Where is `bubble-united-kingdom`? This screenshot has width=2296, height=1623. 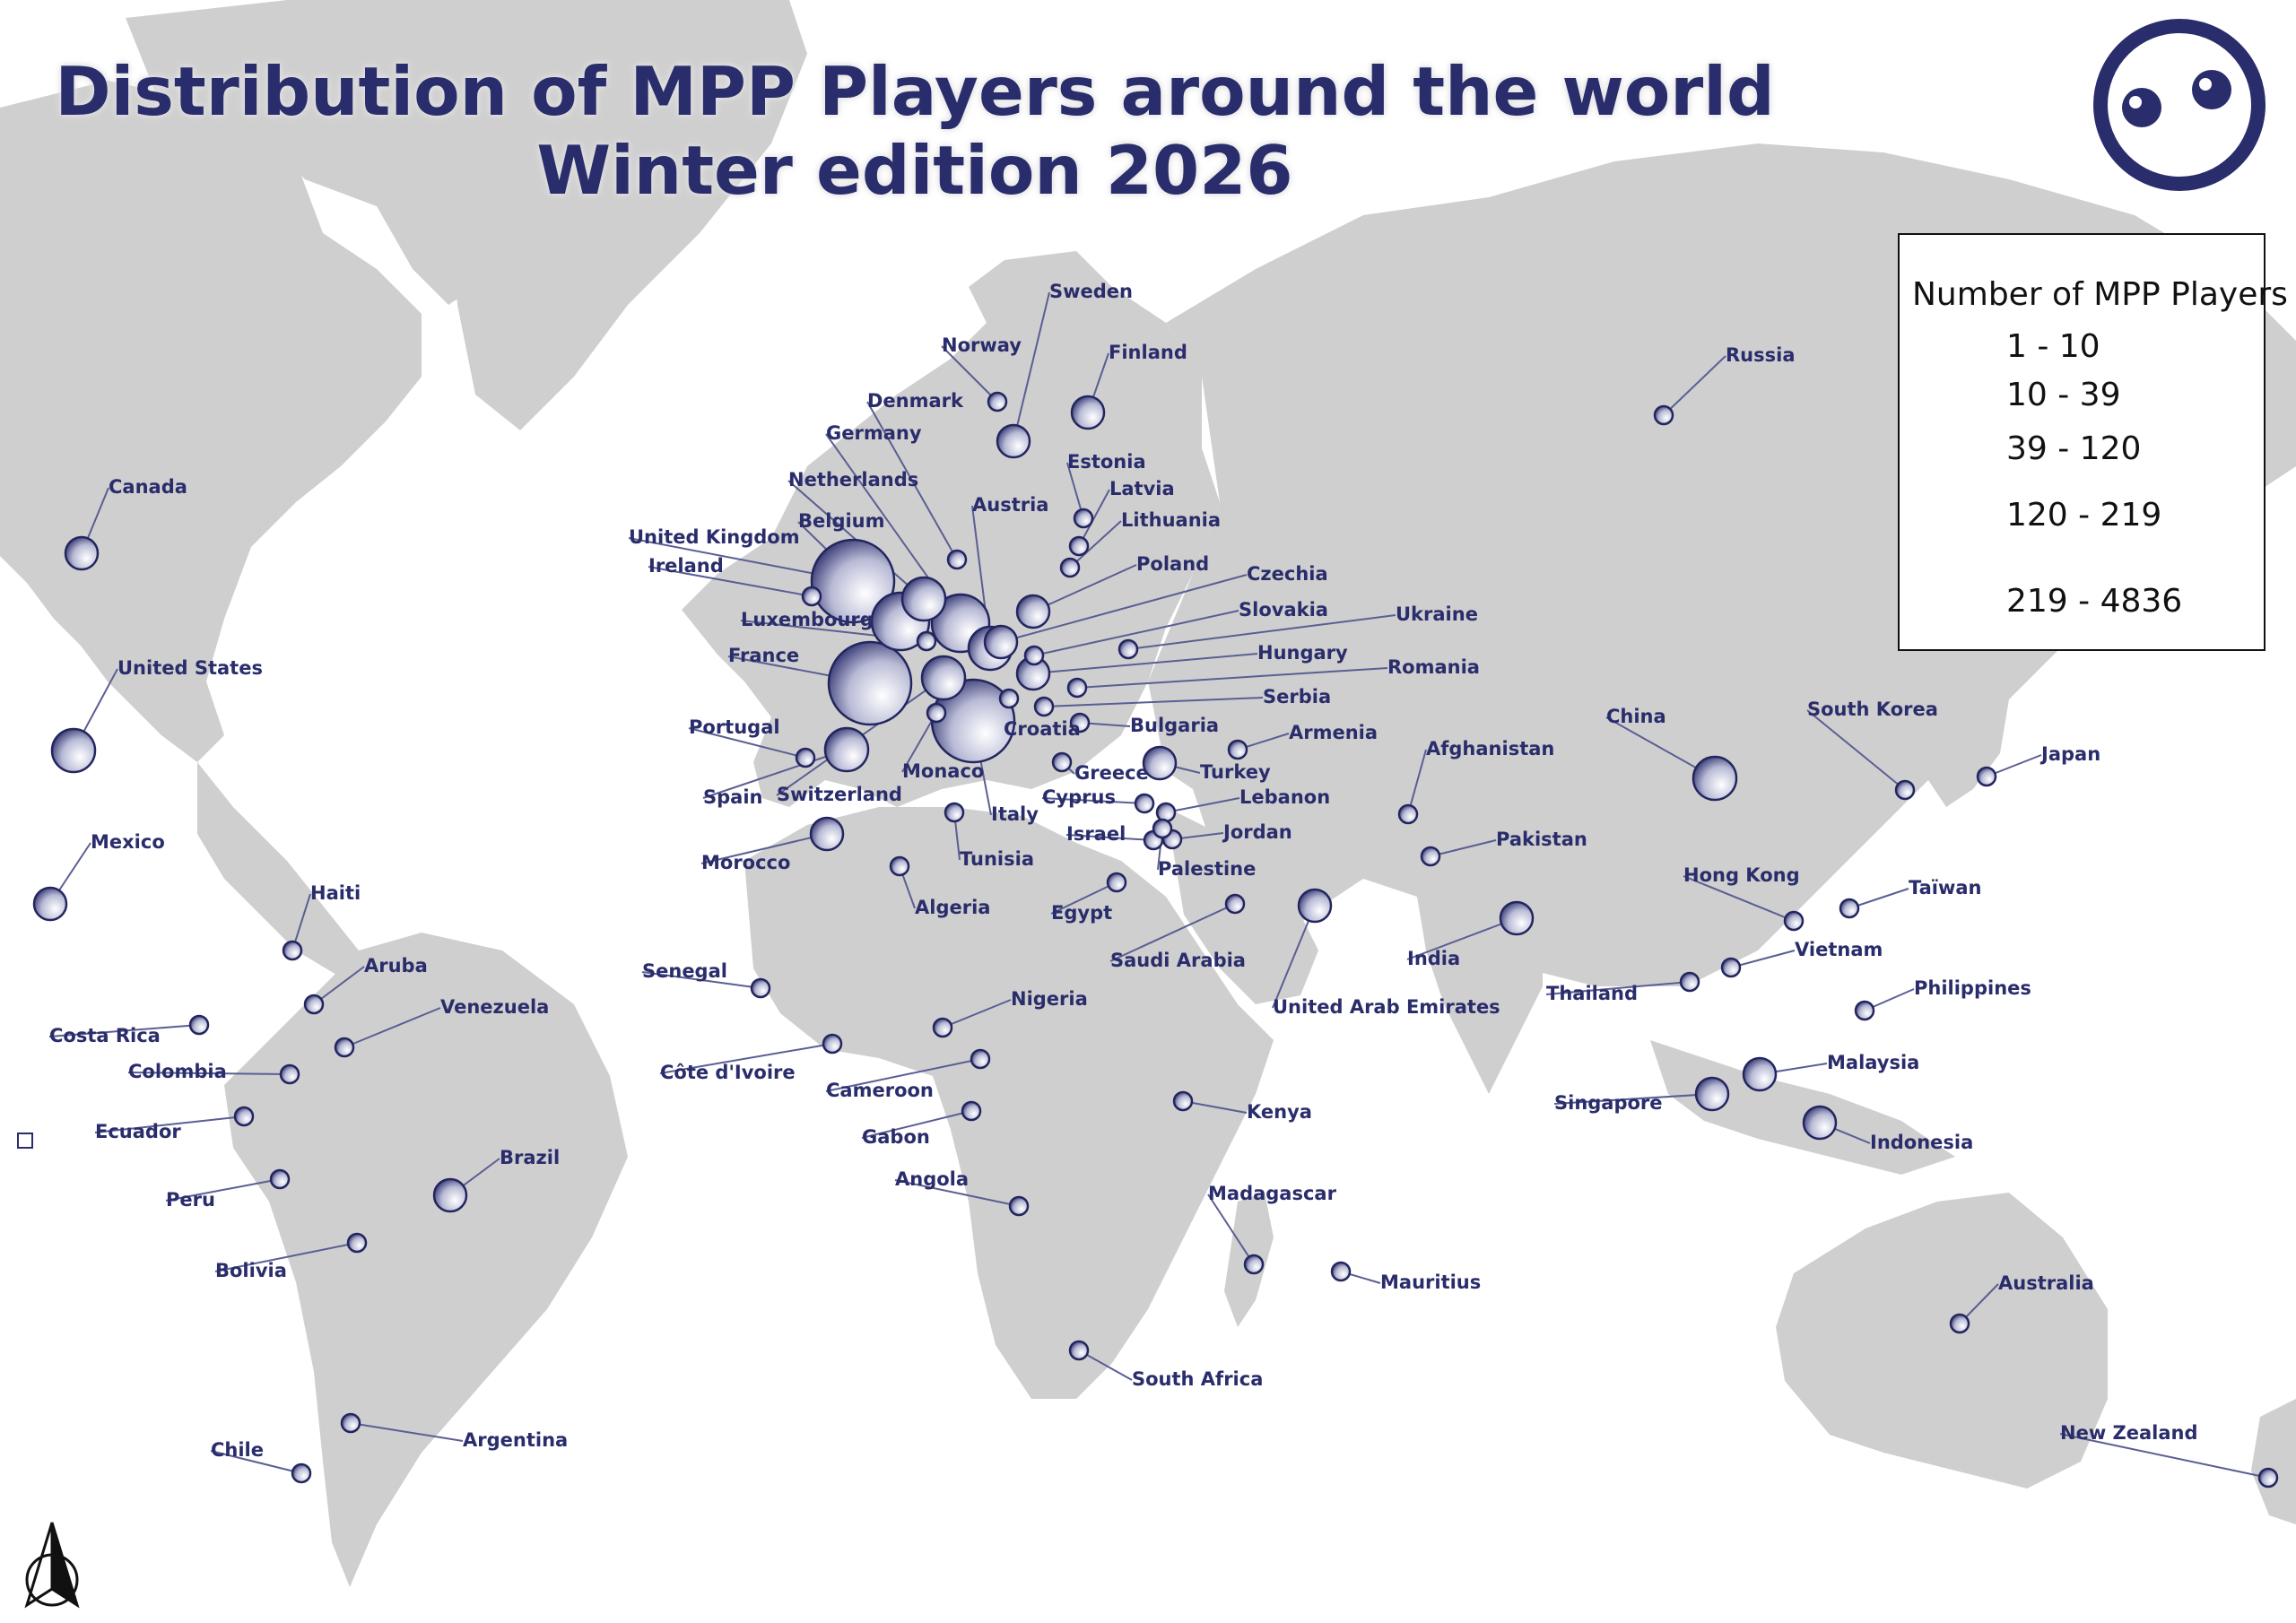
bubble-united-kingdom is located at coordinates (853, 581).